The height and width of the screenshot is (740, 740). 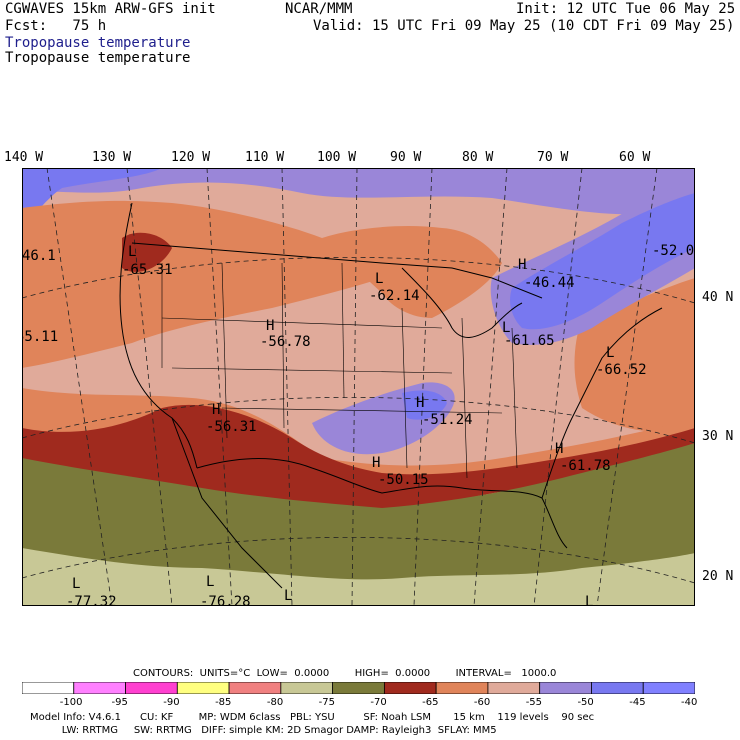 I want to click on scale-tick-label: -90, so click(x=171, y=702).